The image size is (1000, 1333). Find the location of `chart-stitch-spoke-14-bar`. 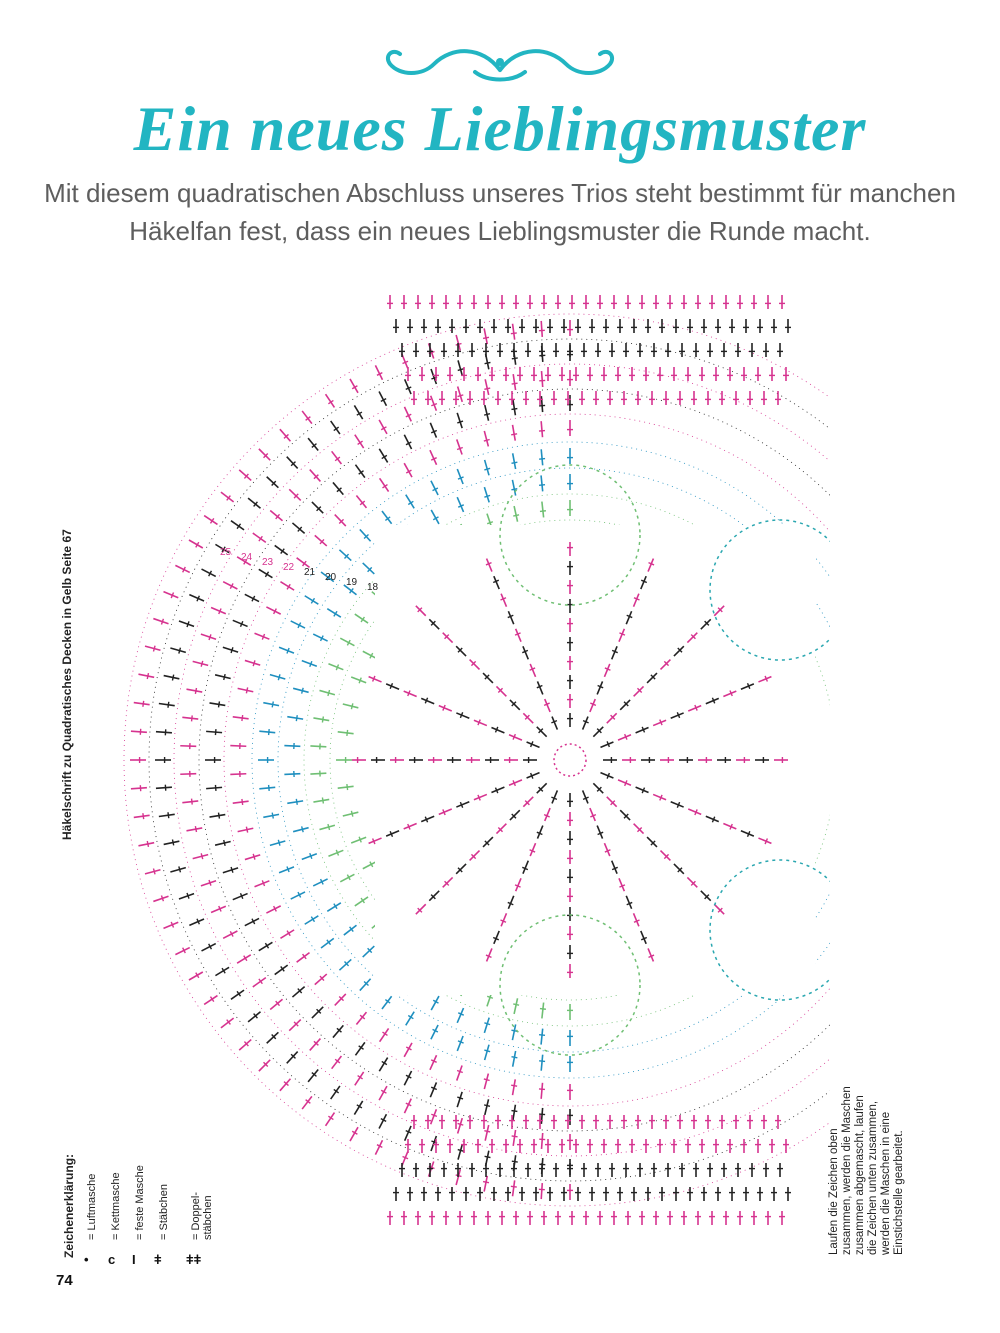

chart-stitch-spoke-14-bar is located at coordinates (720, 610).